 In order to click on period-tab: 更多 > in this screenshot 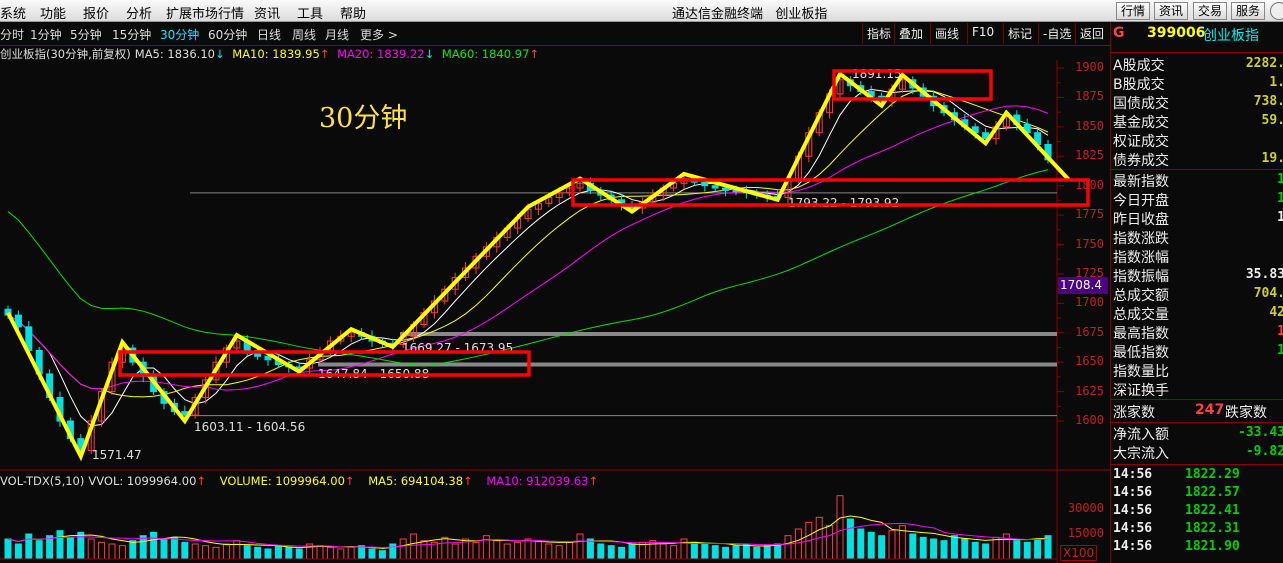, I will do `click(379, 35)`.